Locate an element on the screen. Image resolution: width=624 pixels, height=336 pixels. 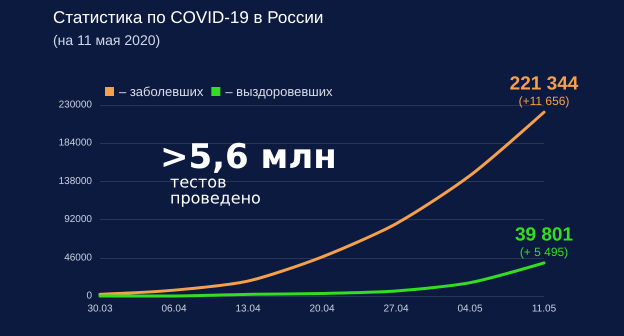
y-tick-label: 138000 is located at coordinates (75, 181).